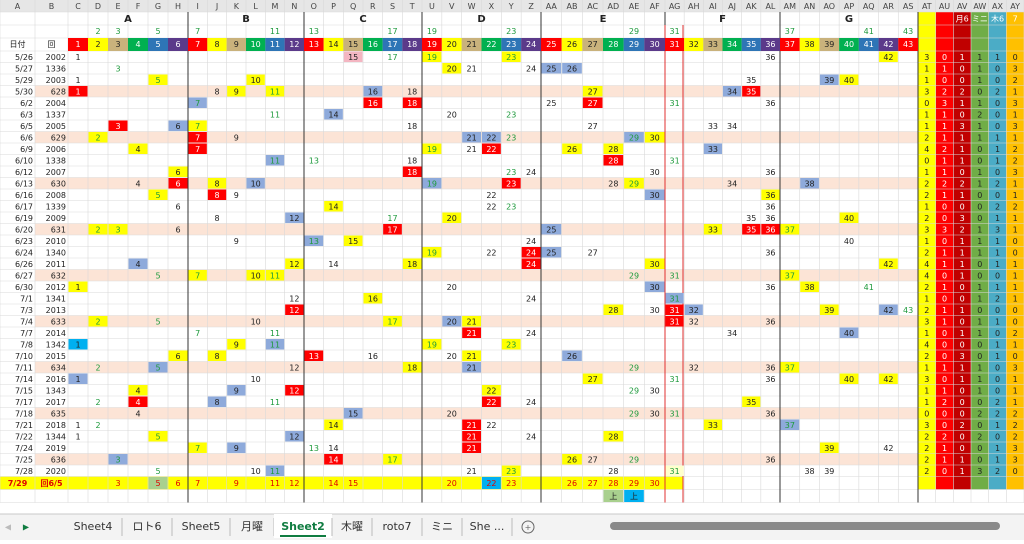  What do you see at coordinates (26, 310) in the screenshot?
I see `row-date: 7/3` at bounding box center [26, 310].